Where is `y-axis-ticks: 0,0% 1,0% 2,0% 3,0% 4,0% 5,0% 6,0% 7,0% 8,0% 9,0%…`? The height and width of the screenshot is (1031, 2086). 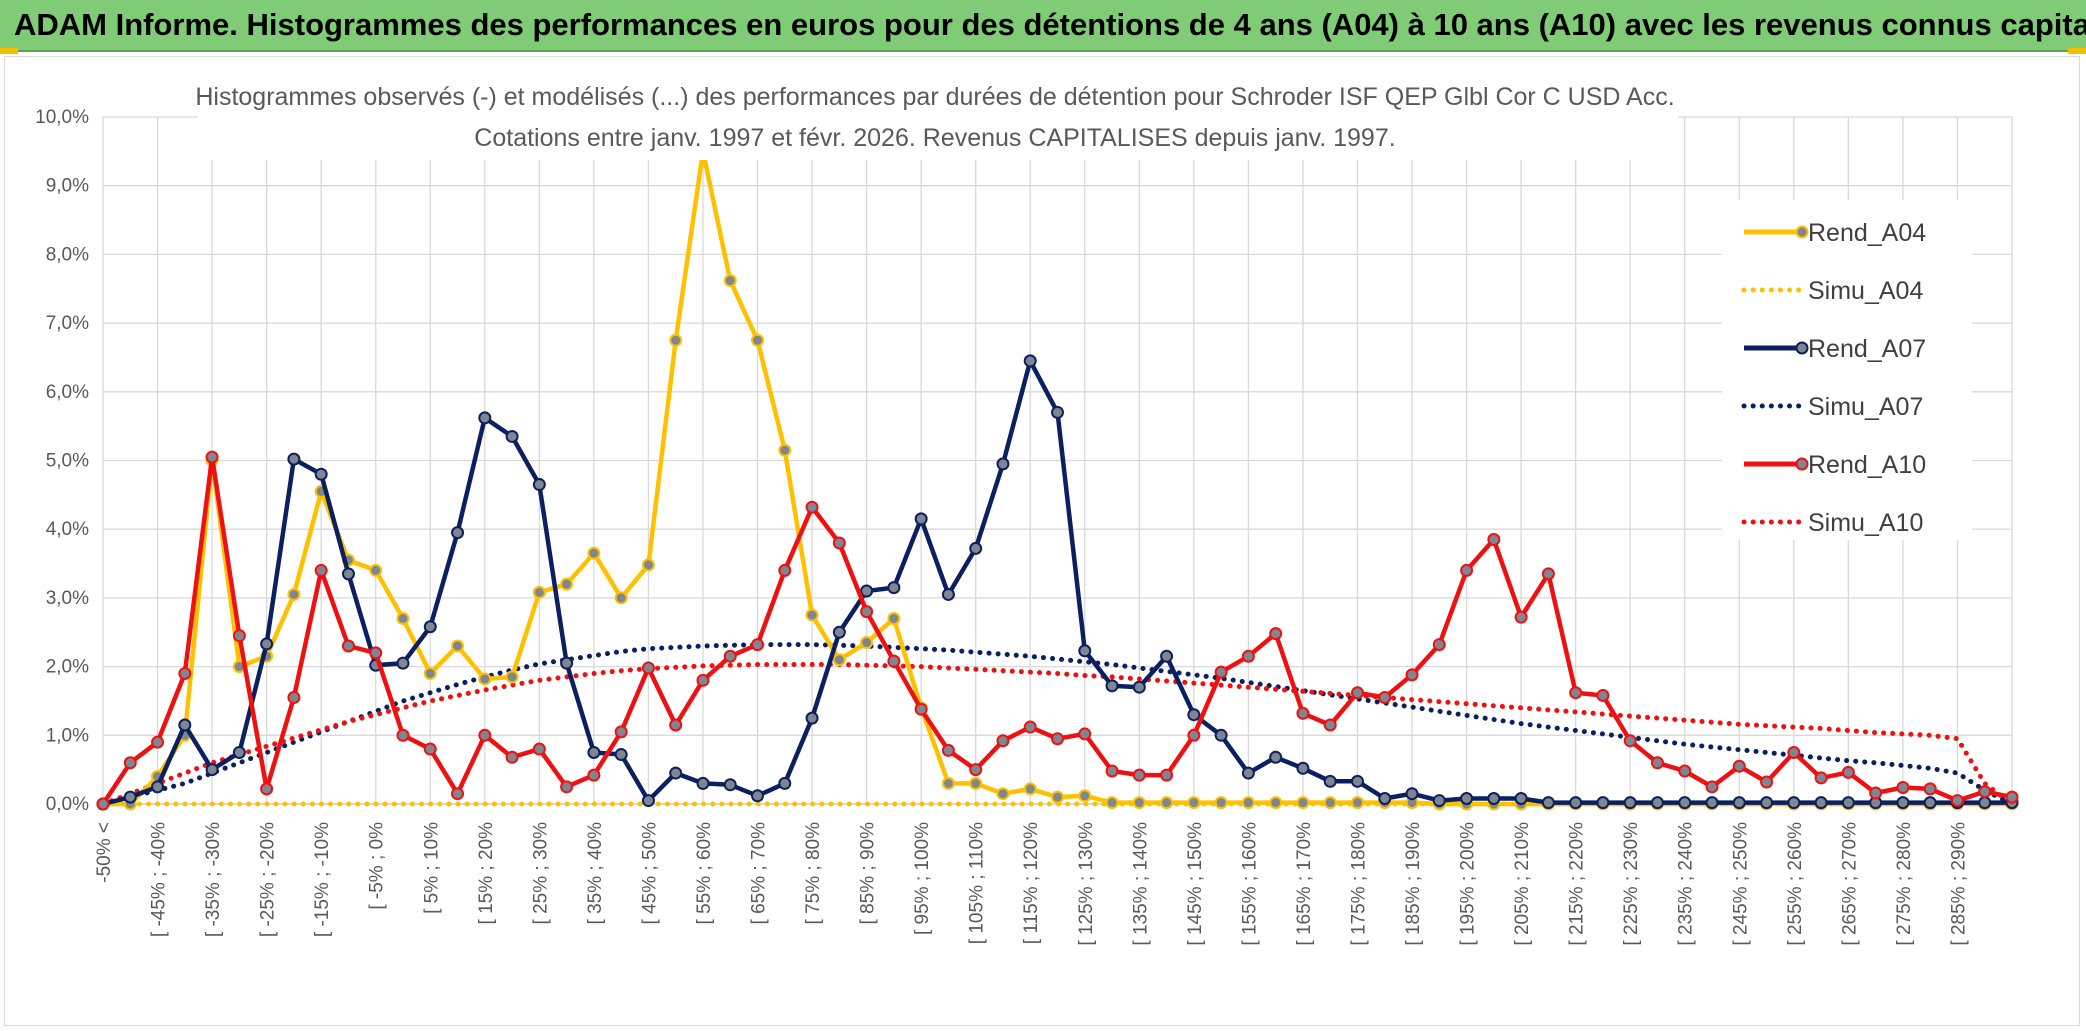
y-axis-ticks: 0,0% 1,0% 2,0% 3,0% 4,0% 5,0% 6,0% 7,0% 8,0% 9,0%… is located at coordinates (62, 461).